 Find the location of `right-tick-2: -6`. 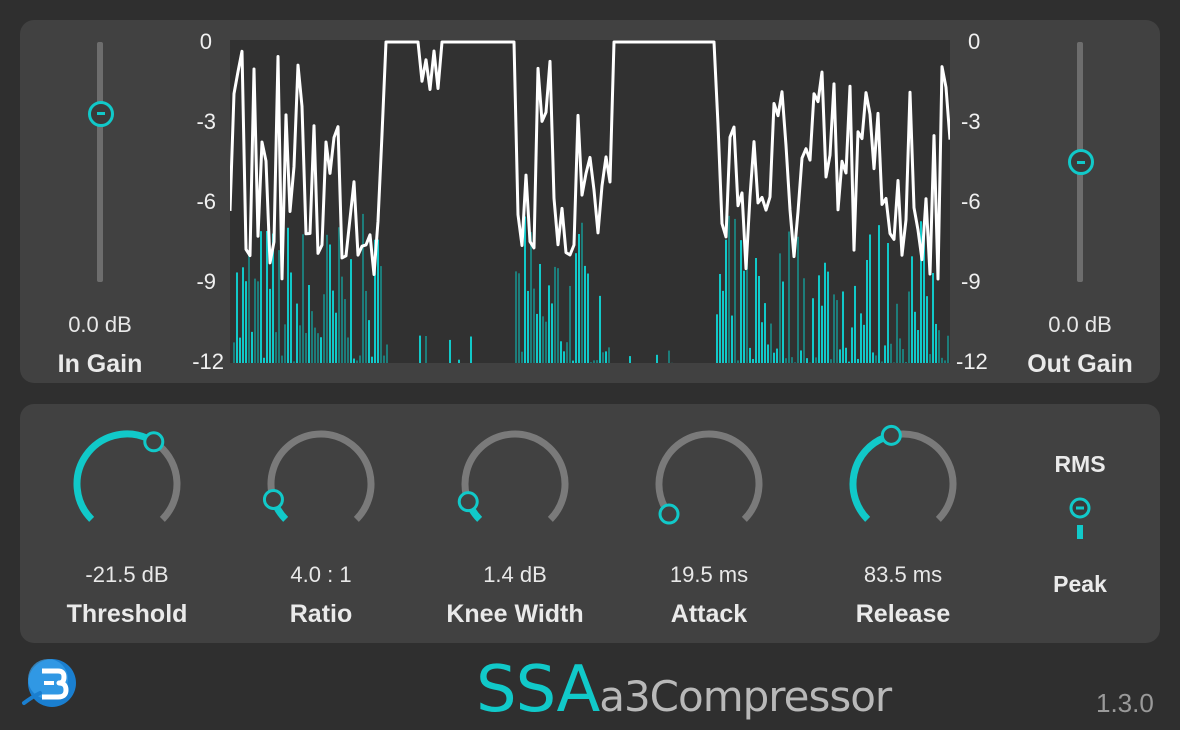

right-tick-2: -6 is located at coordinates (971, 201).